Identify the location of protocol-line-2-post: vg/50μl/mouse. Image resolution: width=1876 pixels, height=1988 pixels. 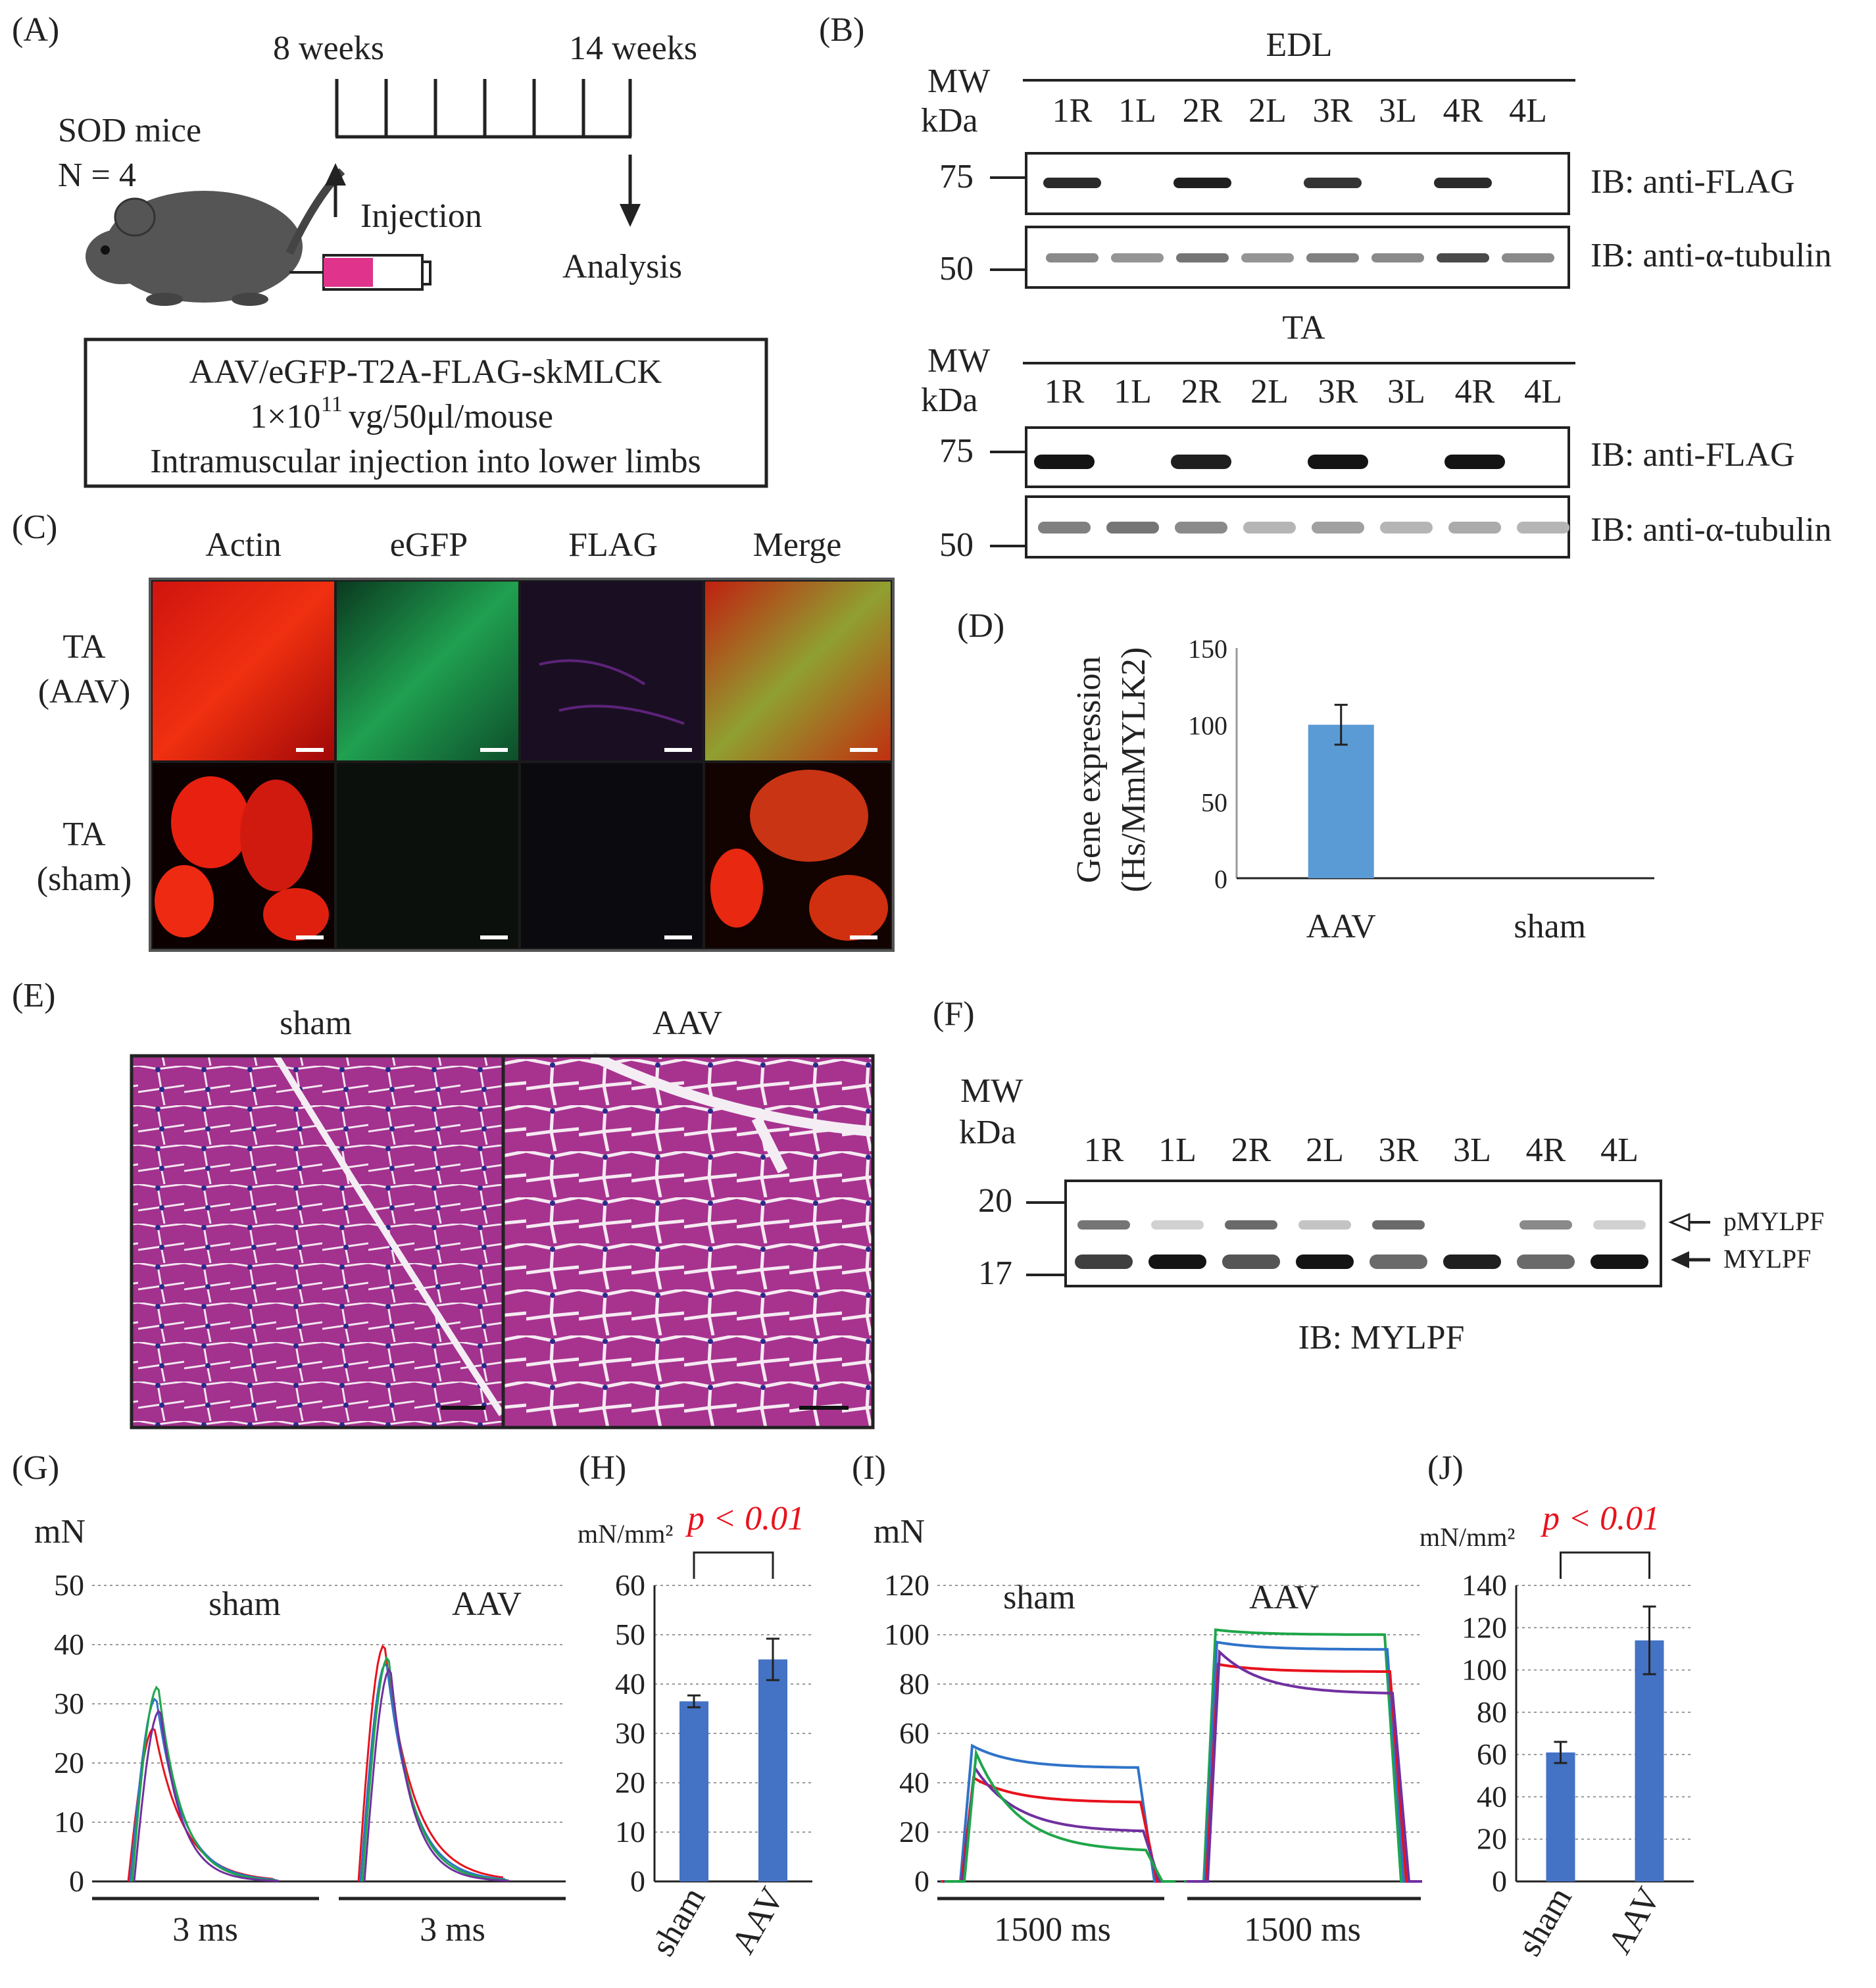
(451, 416).